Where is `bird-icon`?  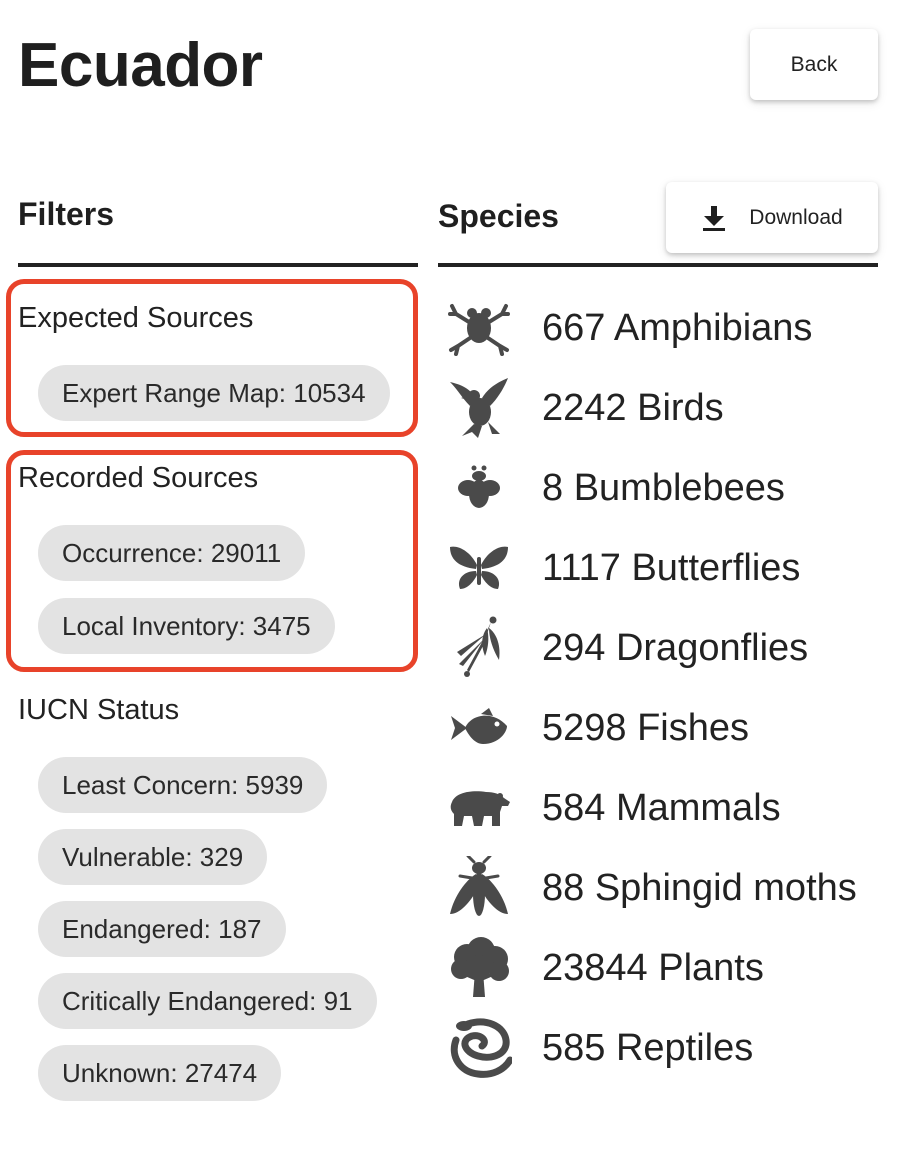 bird-icon is located at coordinates (479, 408).